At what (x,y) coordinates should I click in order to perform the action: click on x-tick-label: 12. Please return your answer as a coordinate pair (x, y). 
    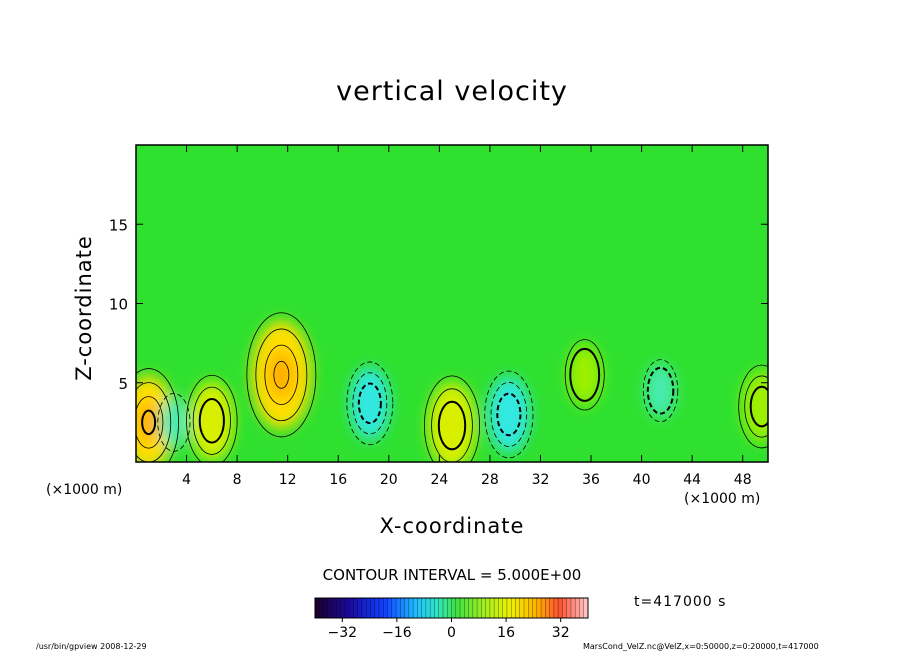
    Looking at the image, I should click on (288, 480).